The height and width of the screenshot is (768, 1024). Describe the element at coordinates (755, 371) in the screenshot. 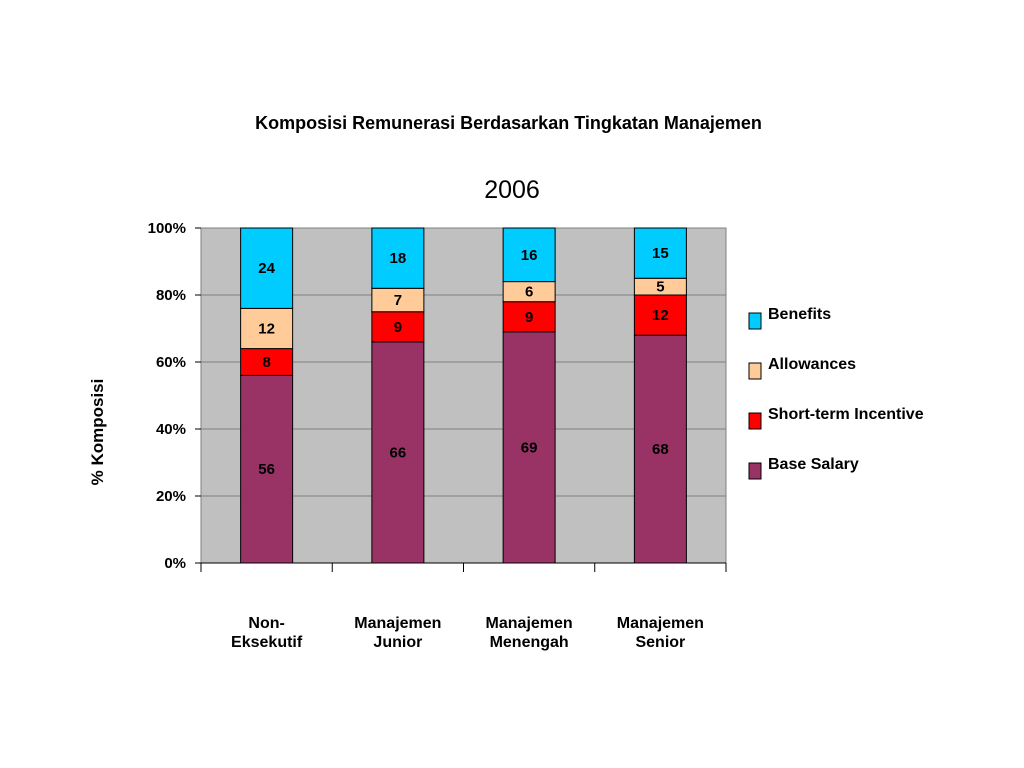

I see `legend-swatch-allowances` at that location.